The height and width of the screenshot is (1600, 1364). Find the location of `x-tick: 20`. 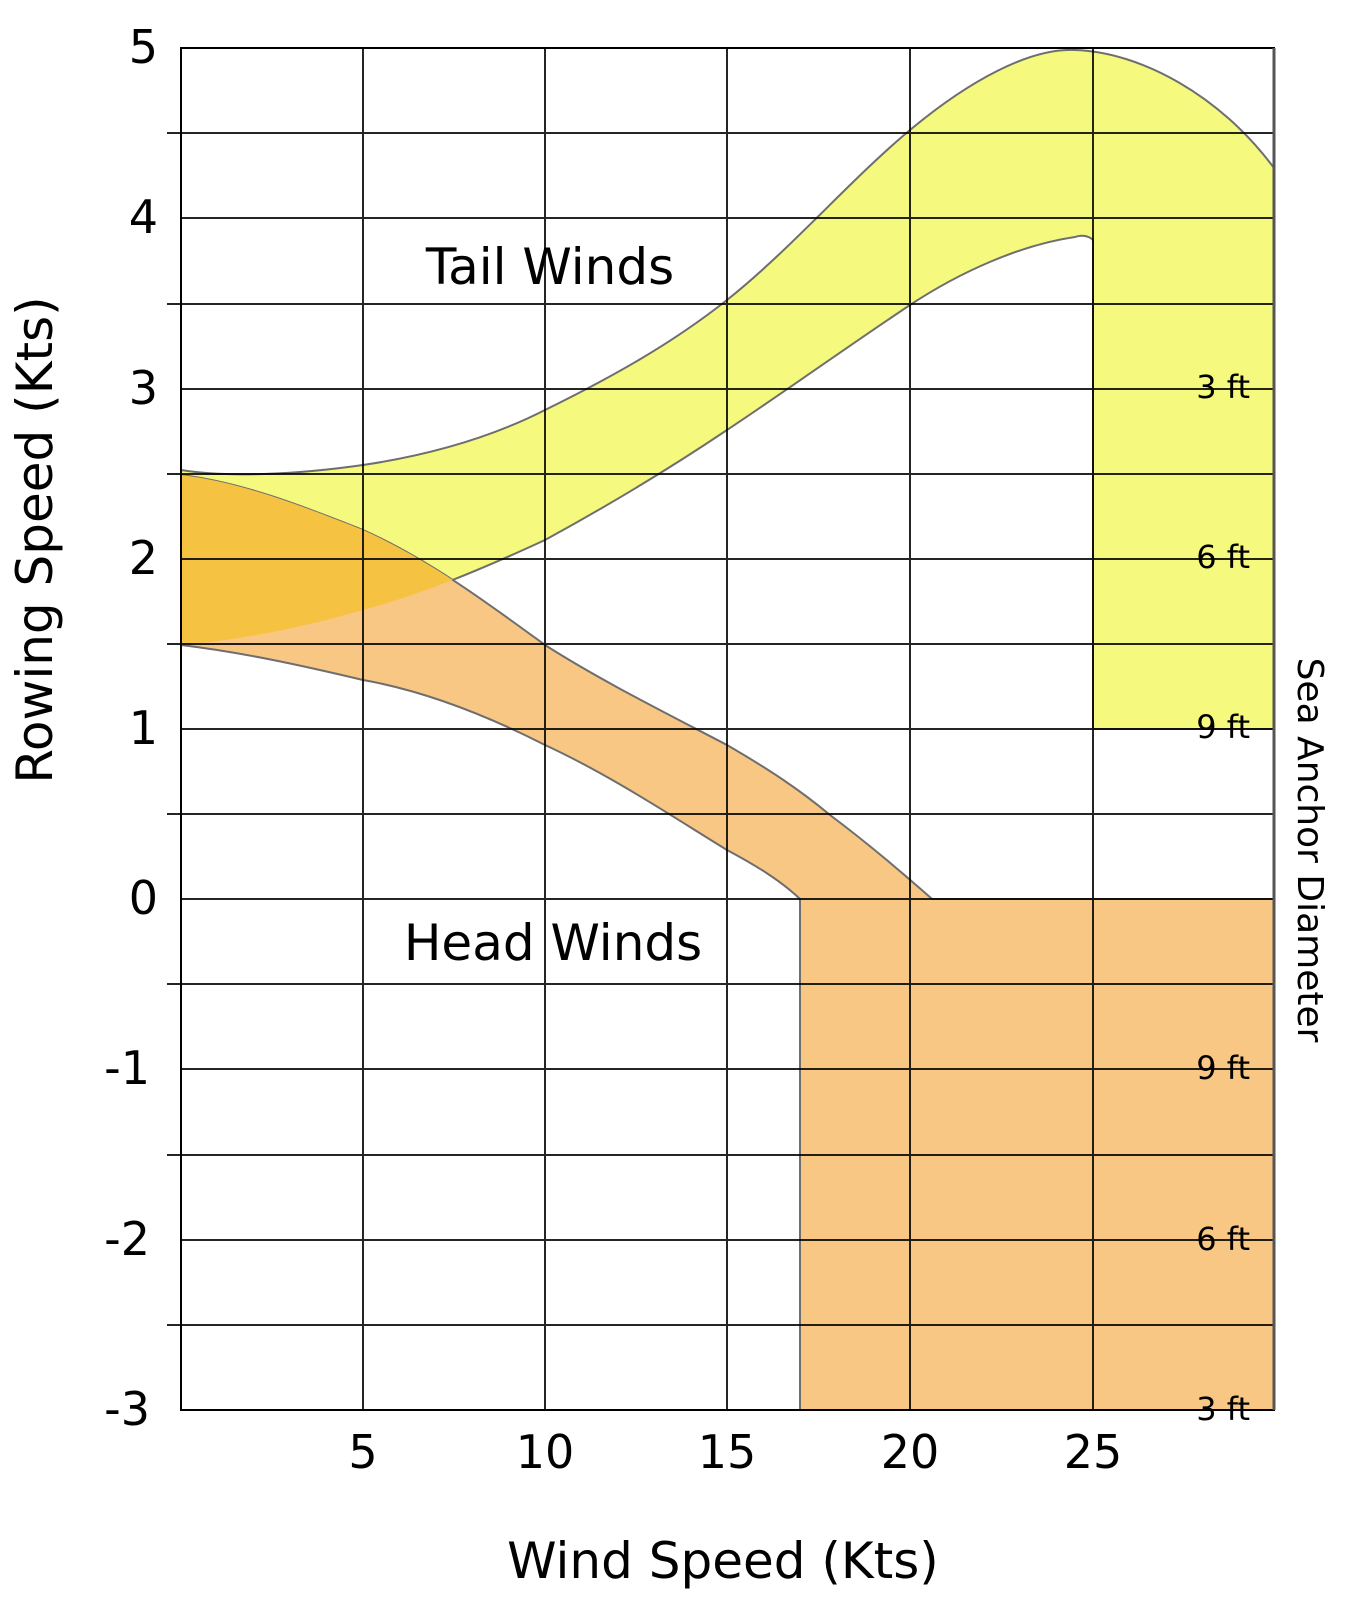

x-tick: 20 is located at coordinates (910, 1452).